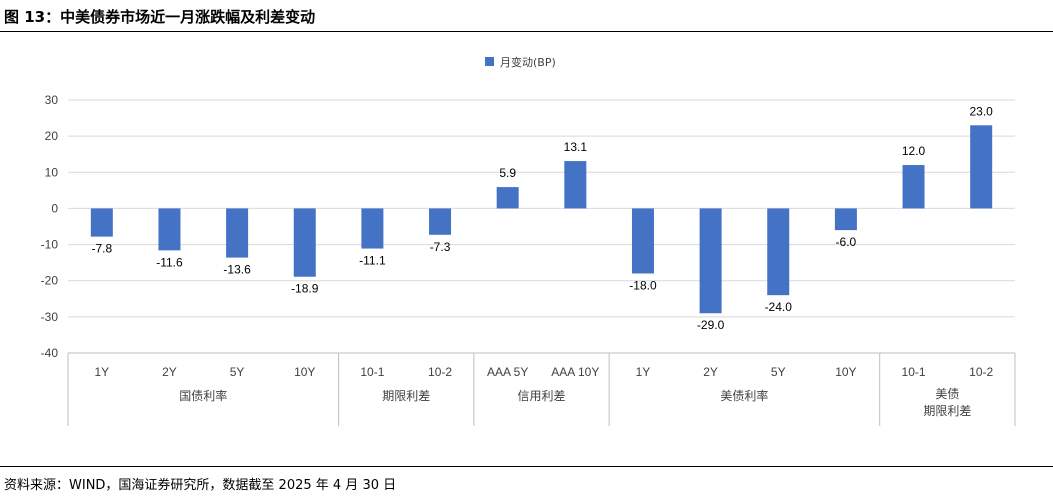  I want to click on x-category-label: AAA 5Y, so click(507, 372).